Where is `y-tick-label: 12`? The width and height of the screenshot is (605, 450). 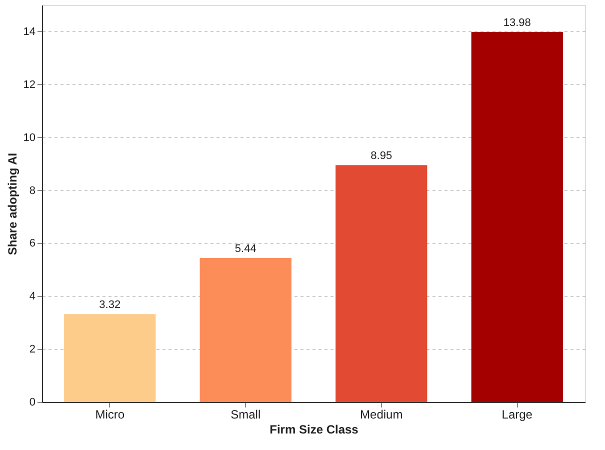
y-tick-label: 12 is located at coordinates (29, 84).